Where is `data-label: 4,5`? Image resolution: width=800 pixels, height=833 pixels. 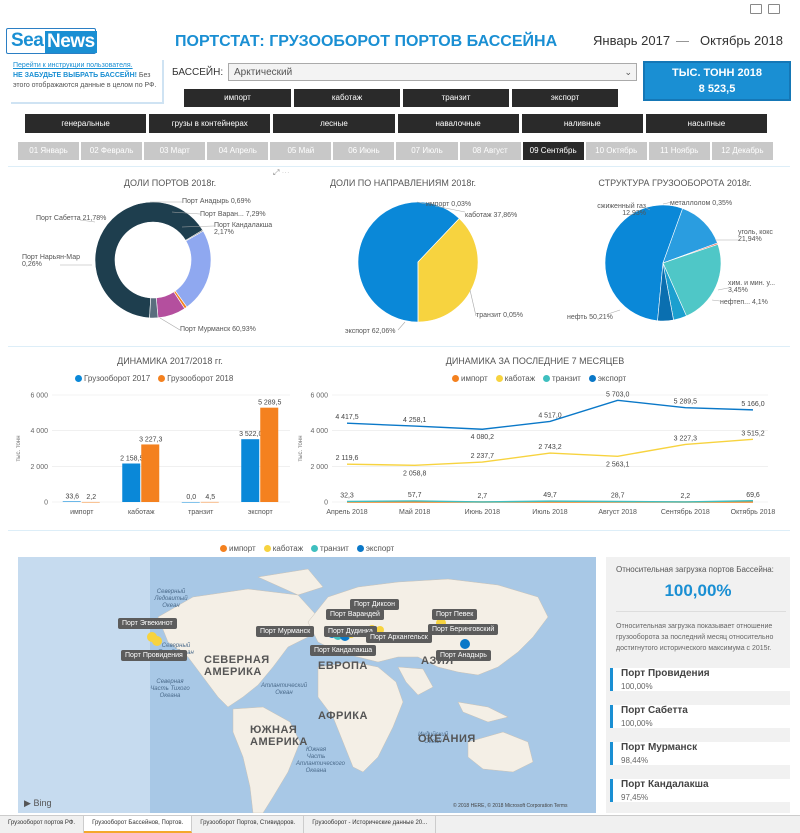
data-label: 4,5 is located at coordinates (210, 497).